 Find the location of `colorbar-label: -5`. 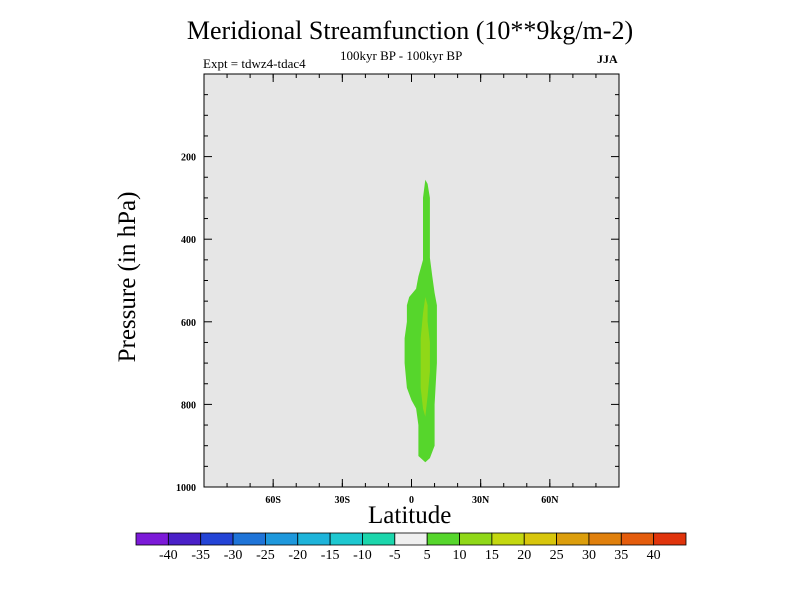

colorbar-label: -5 is located at coordinates (395, 555).